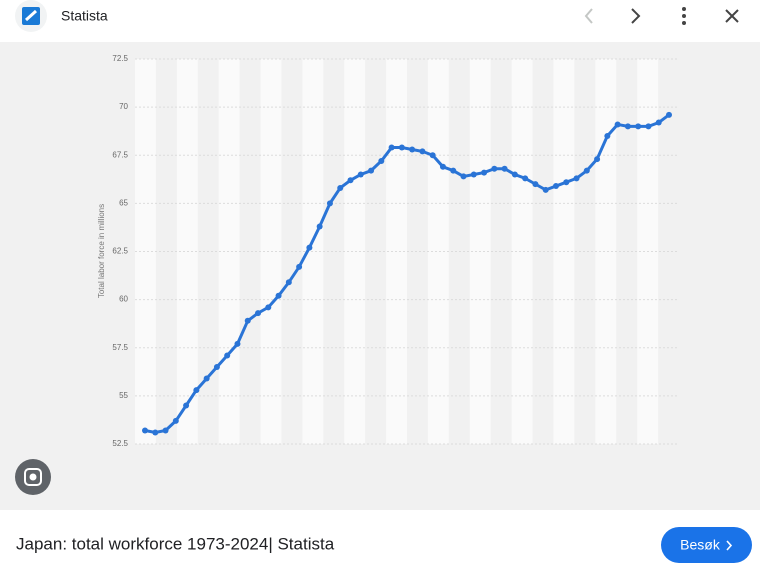 The height and width of the screenshot is (570, 760). Describe the element at coordinates (33, 477) in the screenshot. I see `lens-button` at that location.